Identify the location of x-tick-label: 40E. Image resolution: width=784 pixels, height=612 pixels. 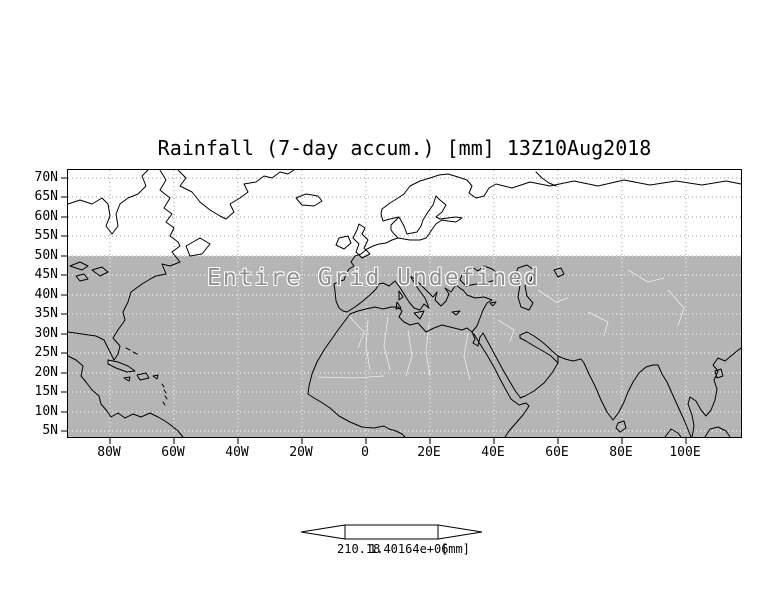
(493, 452).